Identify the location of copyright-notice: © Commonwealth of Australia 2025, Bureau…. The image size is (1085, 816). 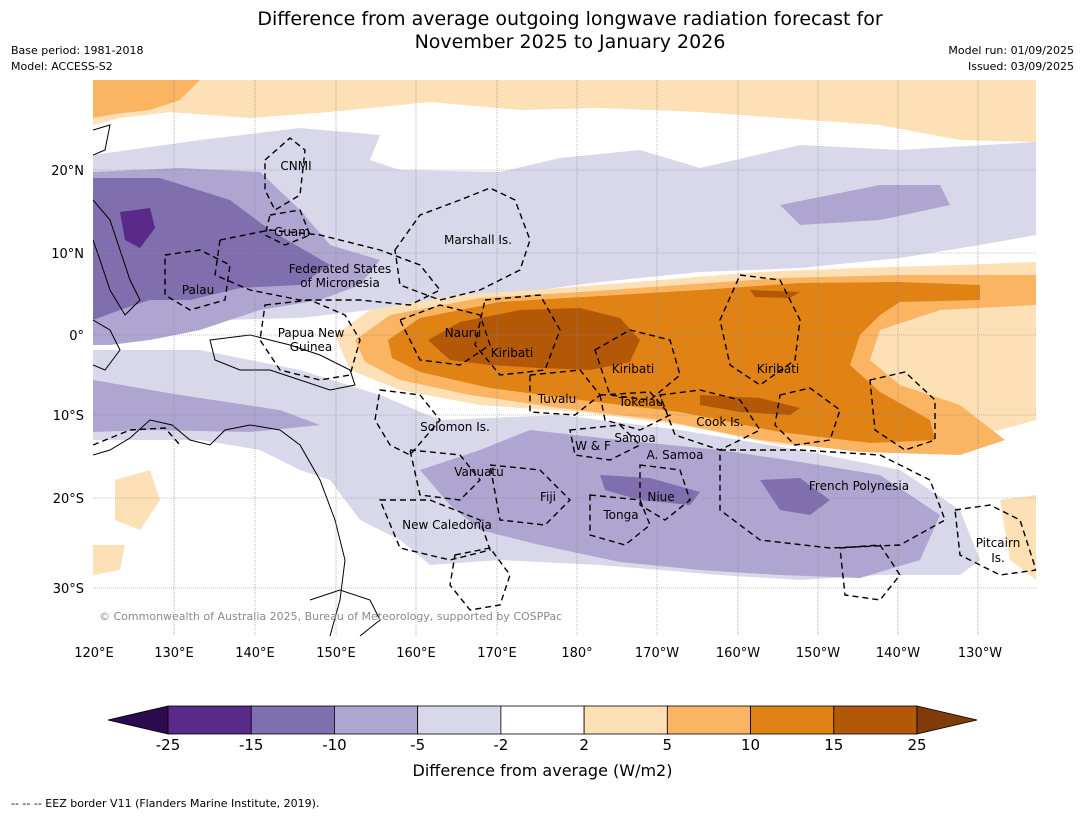
(331, 616).